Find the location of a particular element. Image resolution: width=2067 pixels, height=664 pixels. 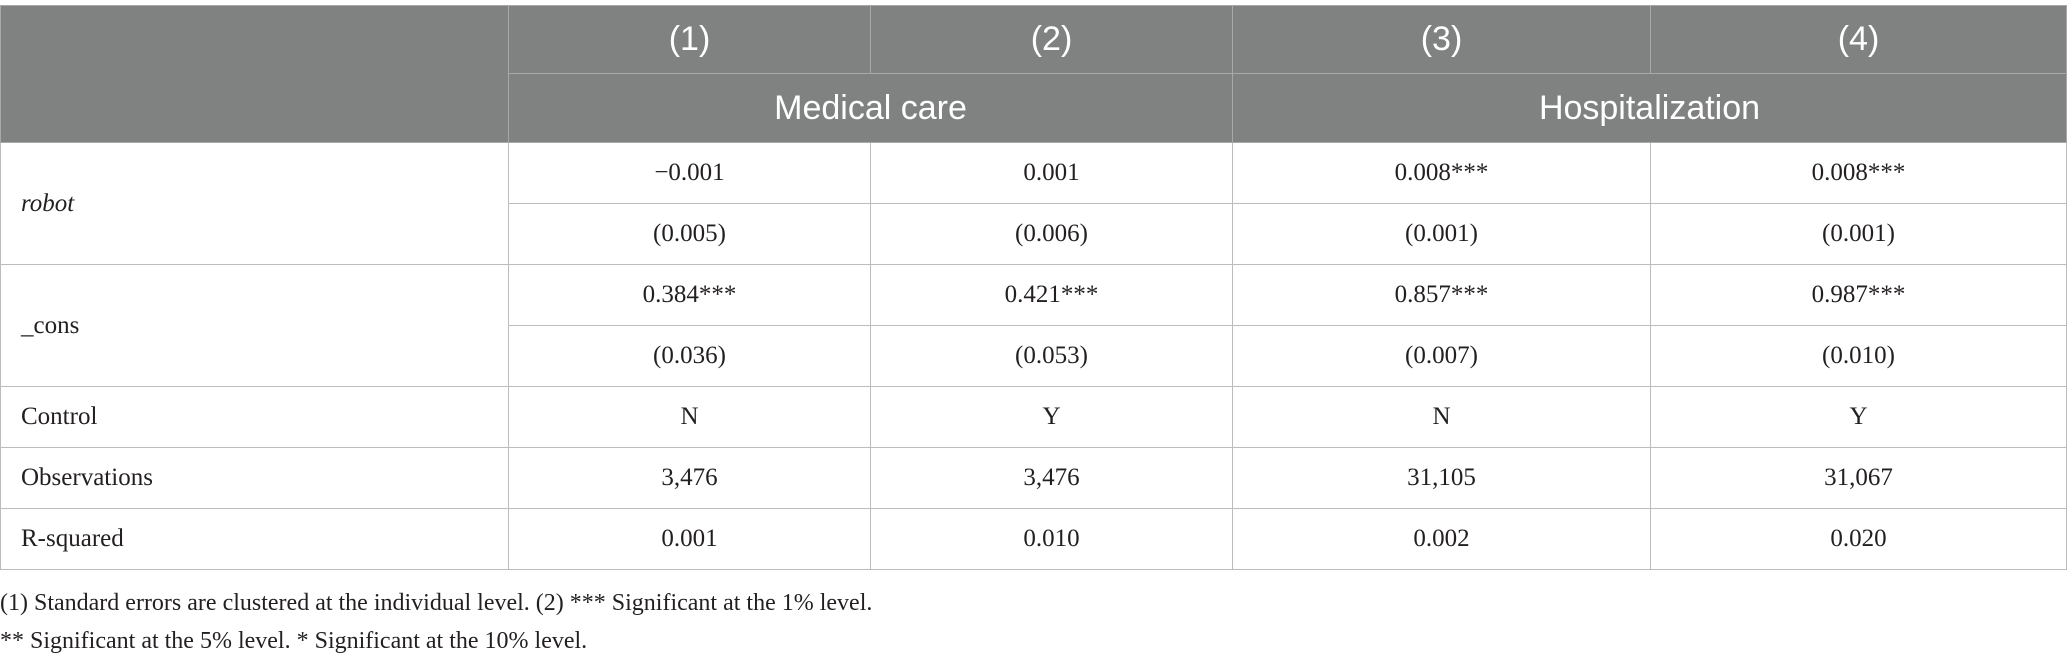

column-number: (1) is located at coordinates (689, 39).